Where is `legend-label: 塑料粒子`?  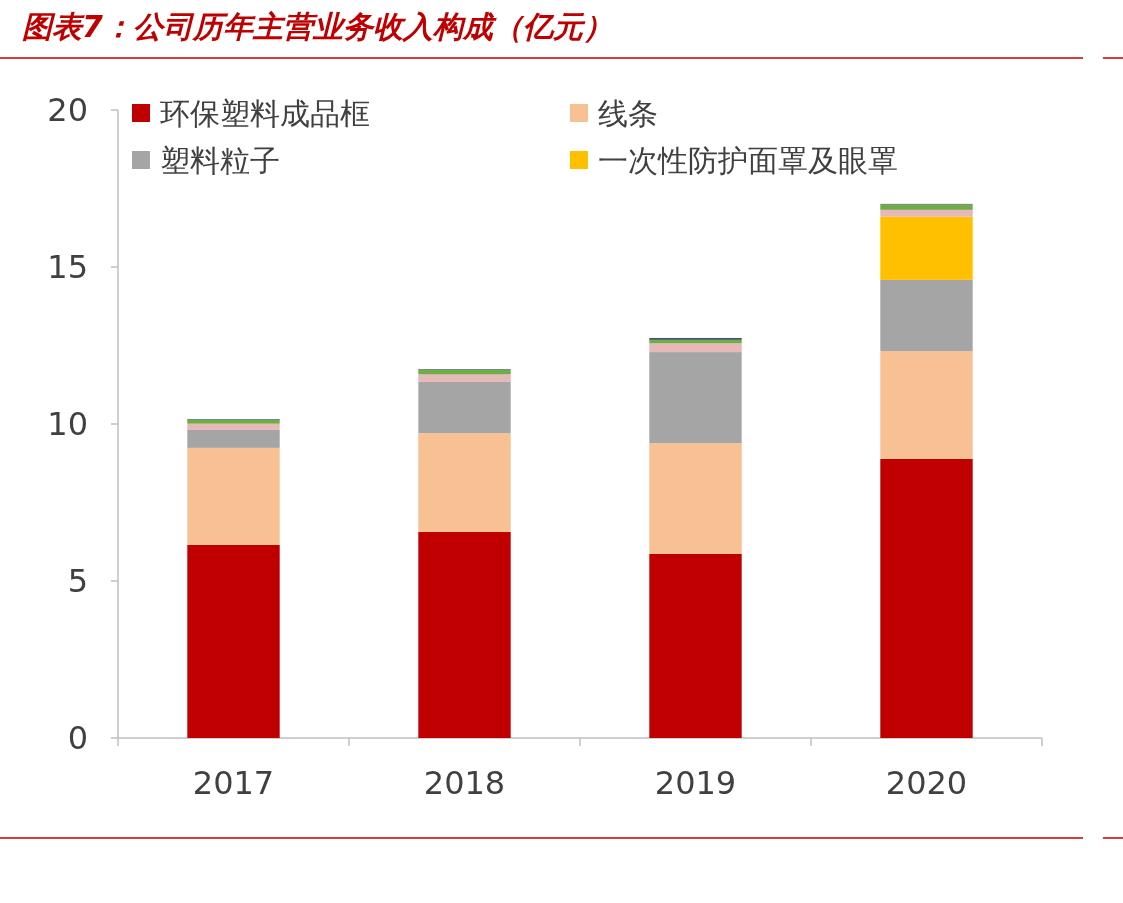
legend-label: 塑料粒子 is located at coordinates (220, 160).